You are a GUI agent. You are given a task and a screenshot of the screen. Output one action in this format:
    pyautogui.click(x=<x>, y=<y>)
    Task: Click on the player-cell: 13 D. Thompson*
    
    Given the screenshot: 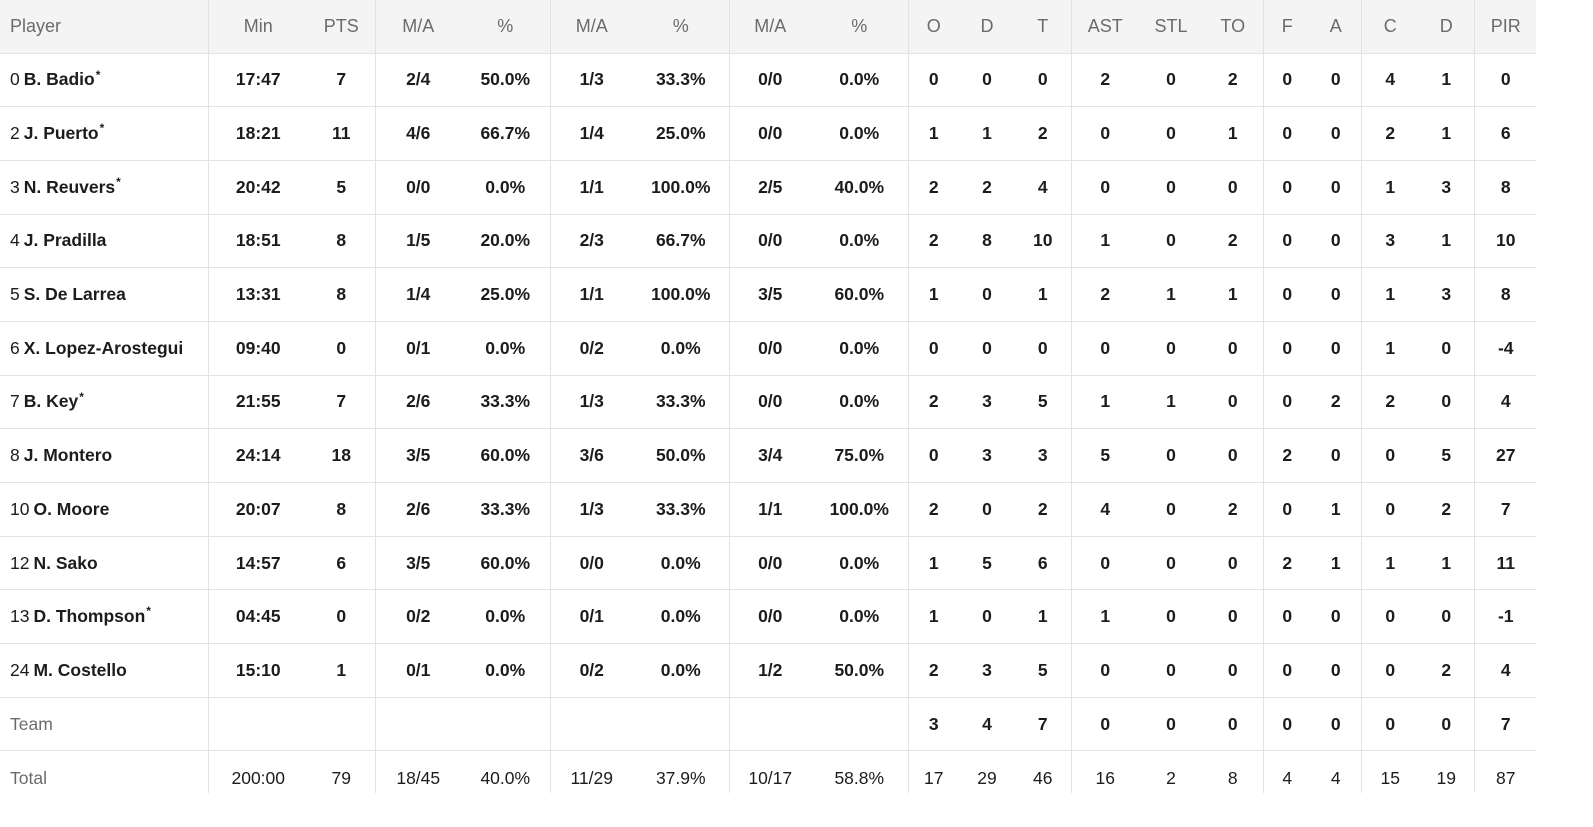 What is the action you would take?
    pyautogui.click(x=104, y=617)
    